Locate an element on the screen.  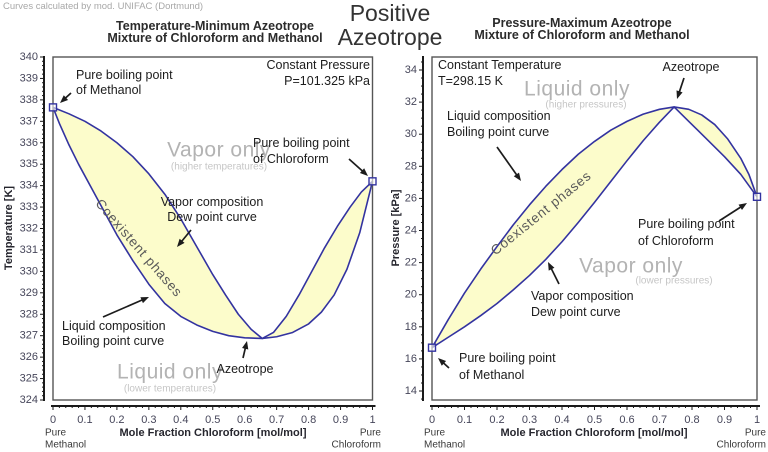
constant-temperature-note: T=298.15 K is located at coordinates (471, 81).